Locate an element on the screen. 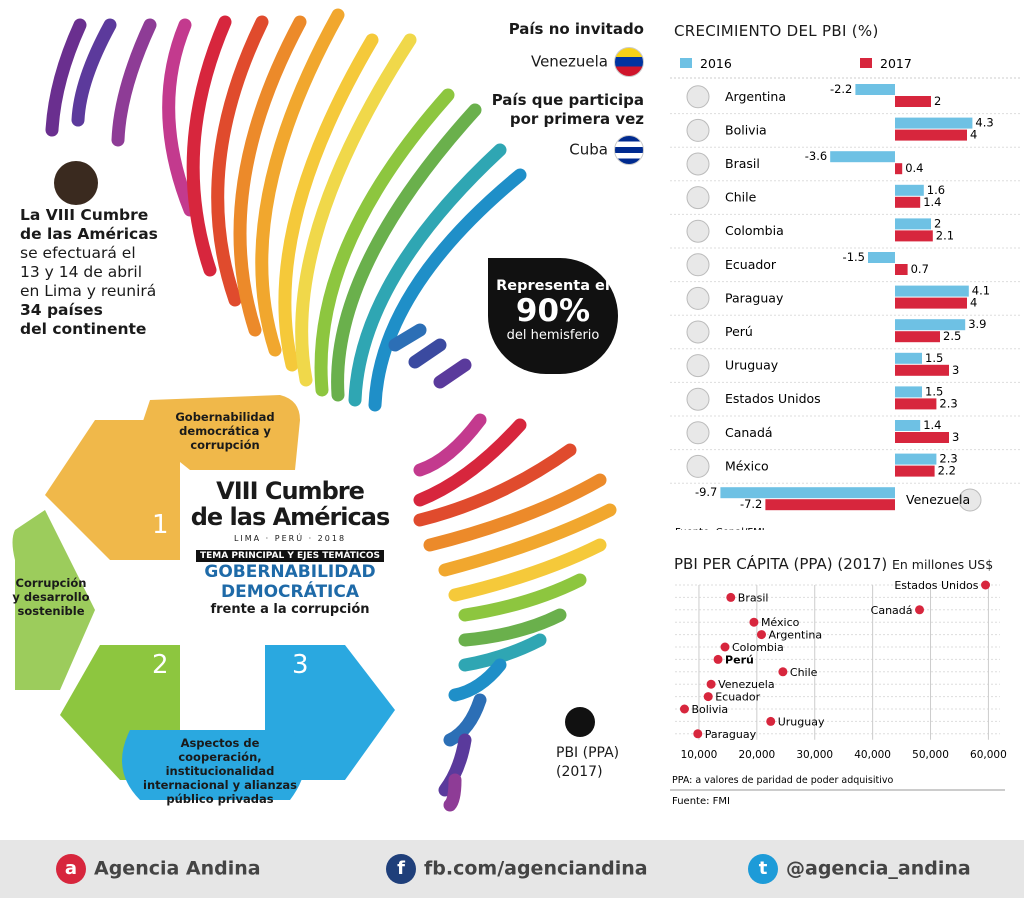 The width and height of the screenshot is (1024, 898). axis-1-number: 1 is located at coordinates (160, 525).